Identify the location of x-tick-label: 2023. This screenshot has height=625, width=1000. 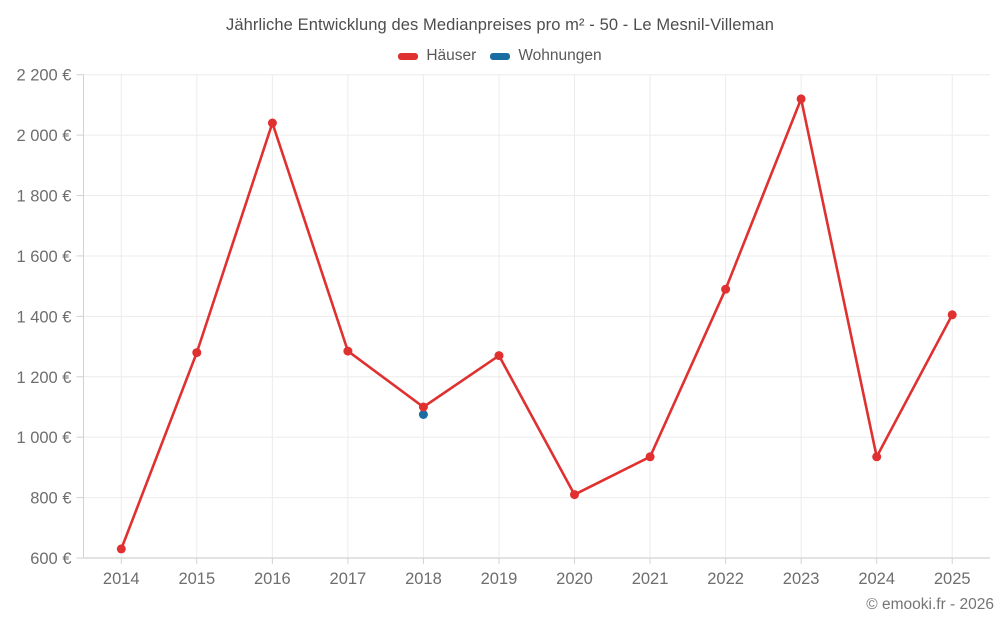
(801, 579).